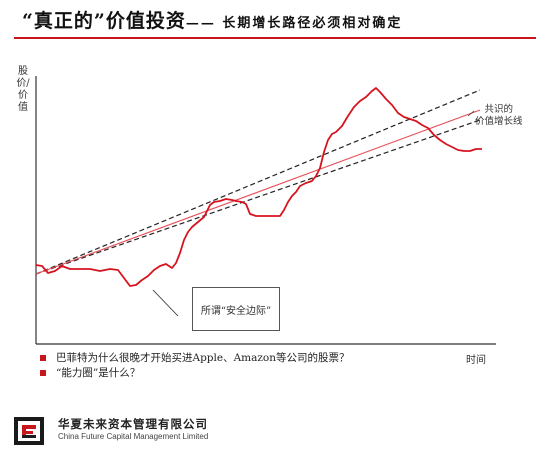 The height and width of the screenshot is (458, 550). I want to click on title-subtitle: —— 长期增长路径必须相对确定, so click(294, 23).